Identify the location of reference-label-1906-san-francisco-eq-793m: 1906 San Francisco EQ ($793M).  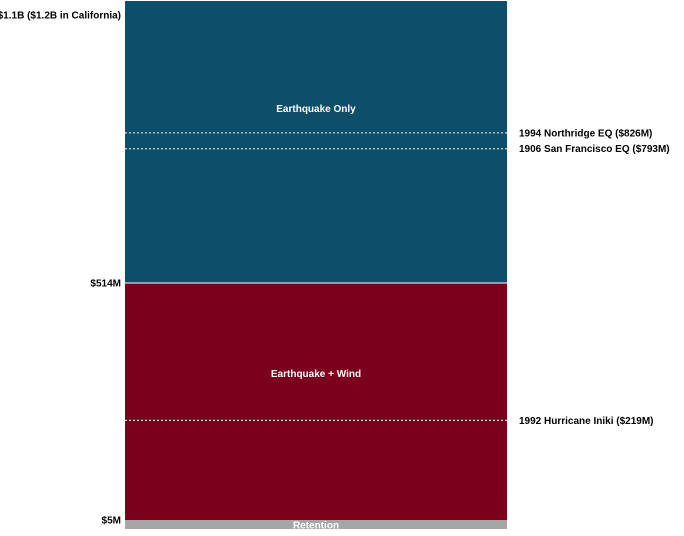
(594, 149).